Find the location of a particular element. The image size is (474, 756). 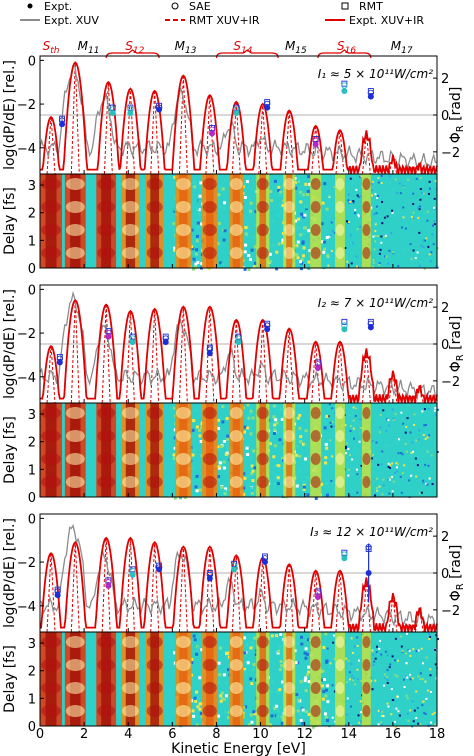

intensity-label: I₂ ≈ 7 × 10¹¹W/cm² is located at coordinates (375, 303).